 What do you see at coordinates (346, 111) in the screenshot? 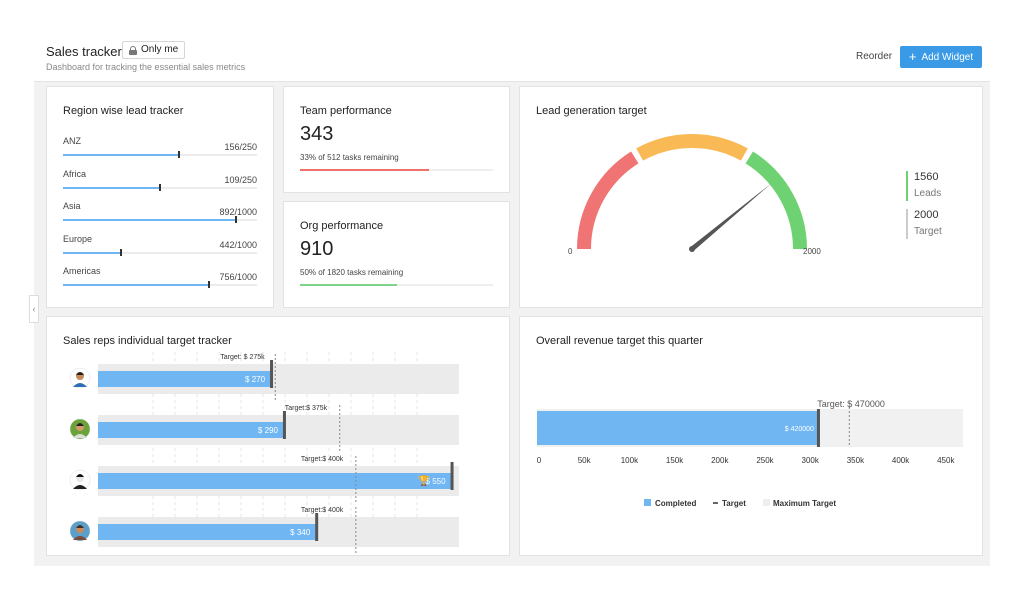
I see `widget-title: Team performance` at bounding box center [346, 111].